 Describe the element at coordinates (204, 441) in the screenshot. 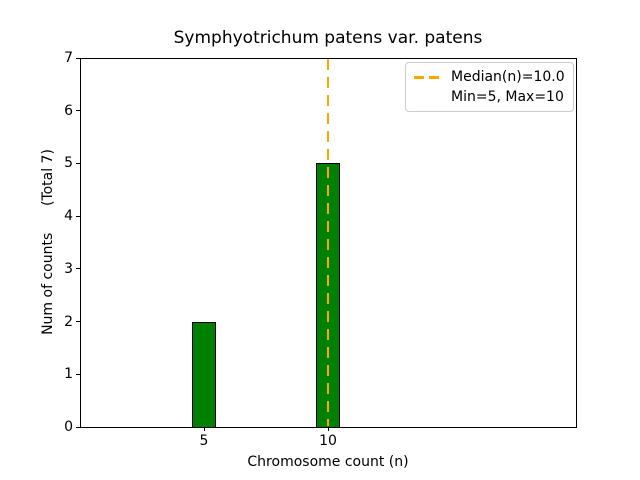

I see `x-tick-label: 5` at that location.